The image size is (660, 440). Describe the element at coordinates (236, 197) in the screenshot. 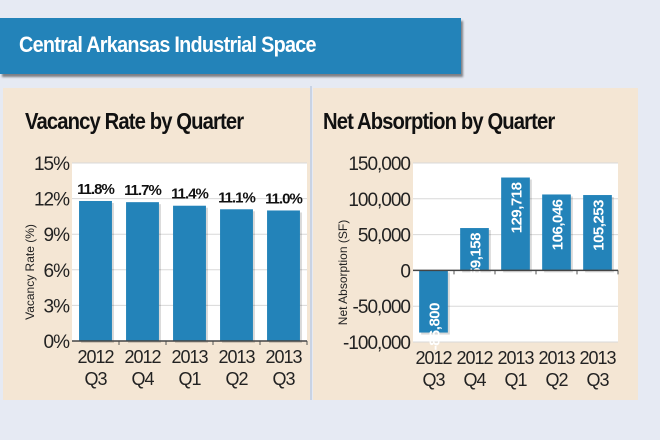

I see `data-label: 11.1%` at that location.